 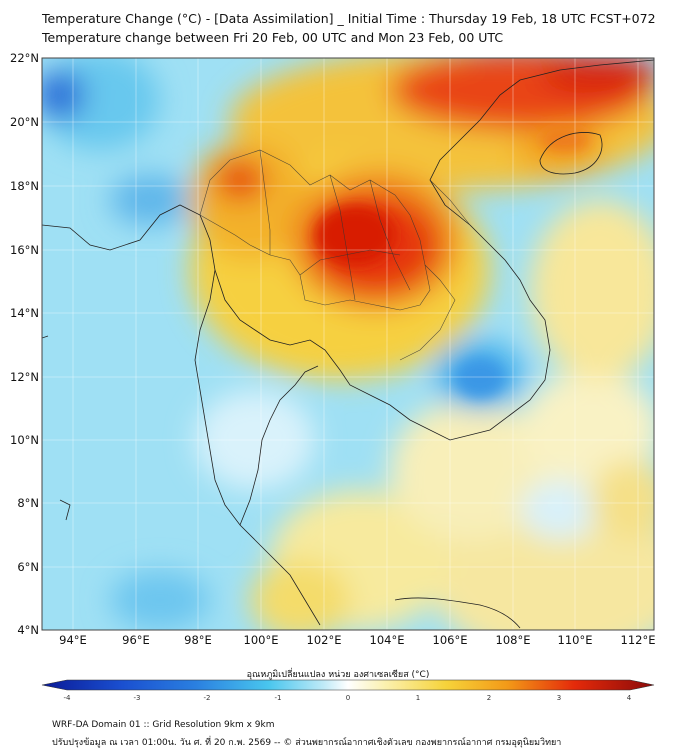 I want to click on lat-tick: 12°N, so click(x=24, y=377).